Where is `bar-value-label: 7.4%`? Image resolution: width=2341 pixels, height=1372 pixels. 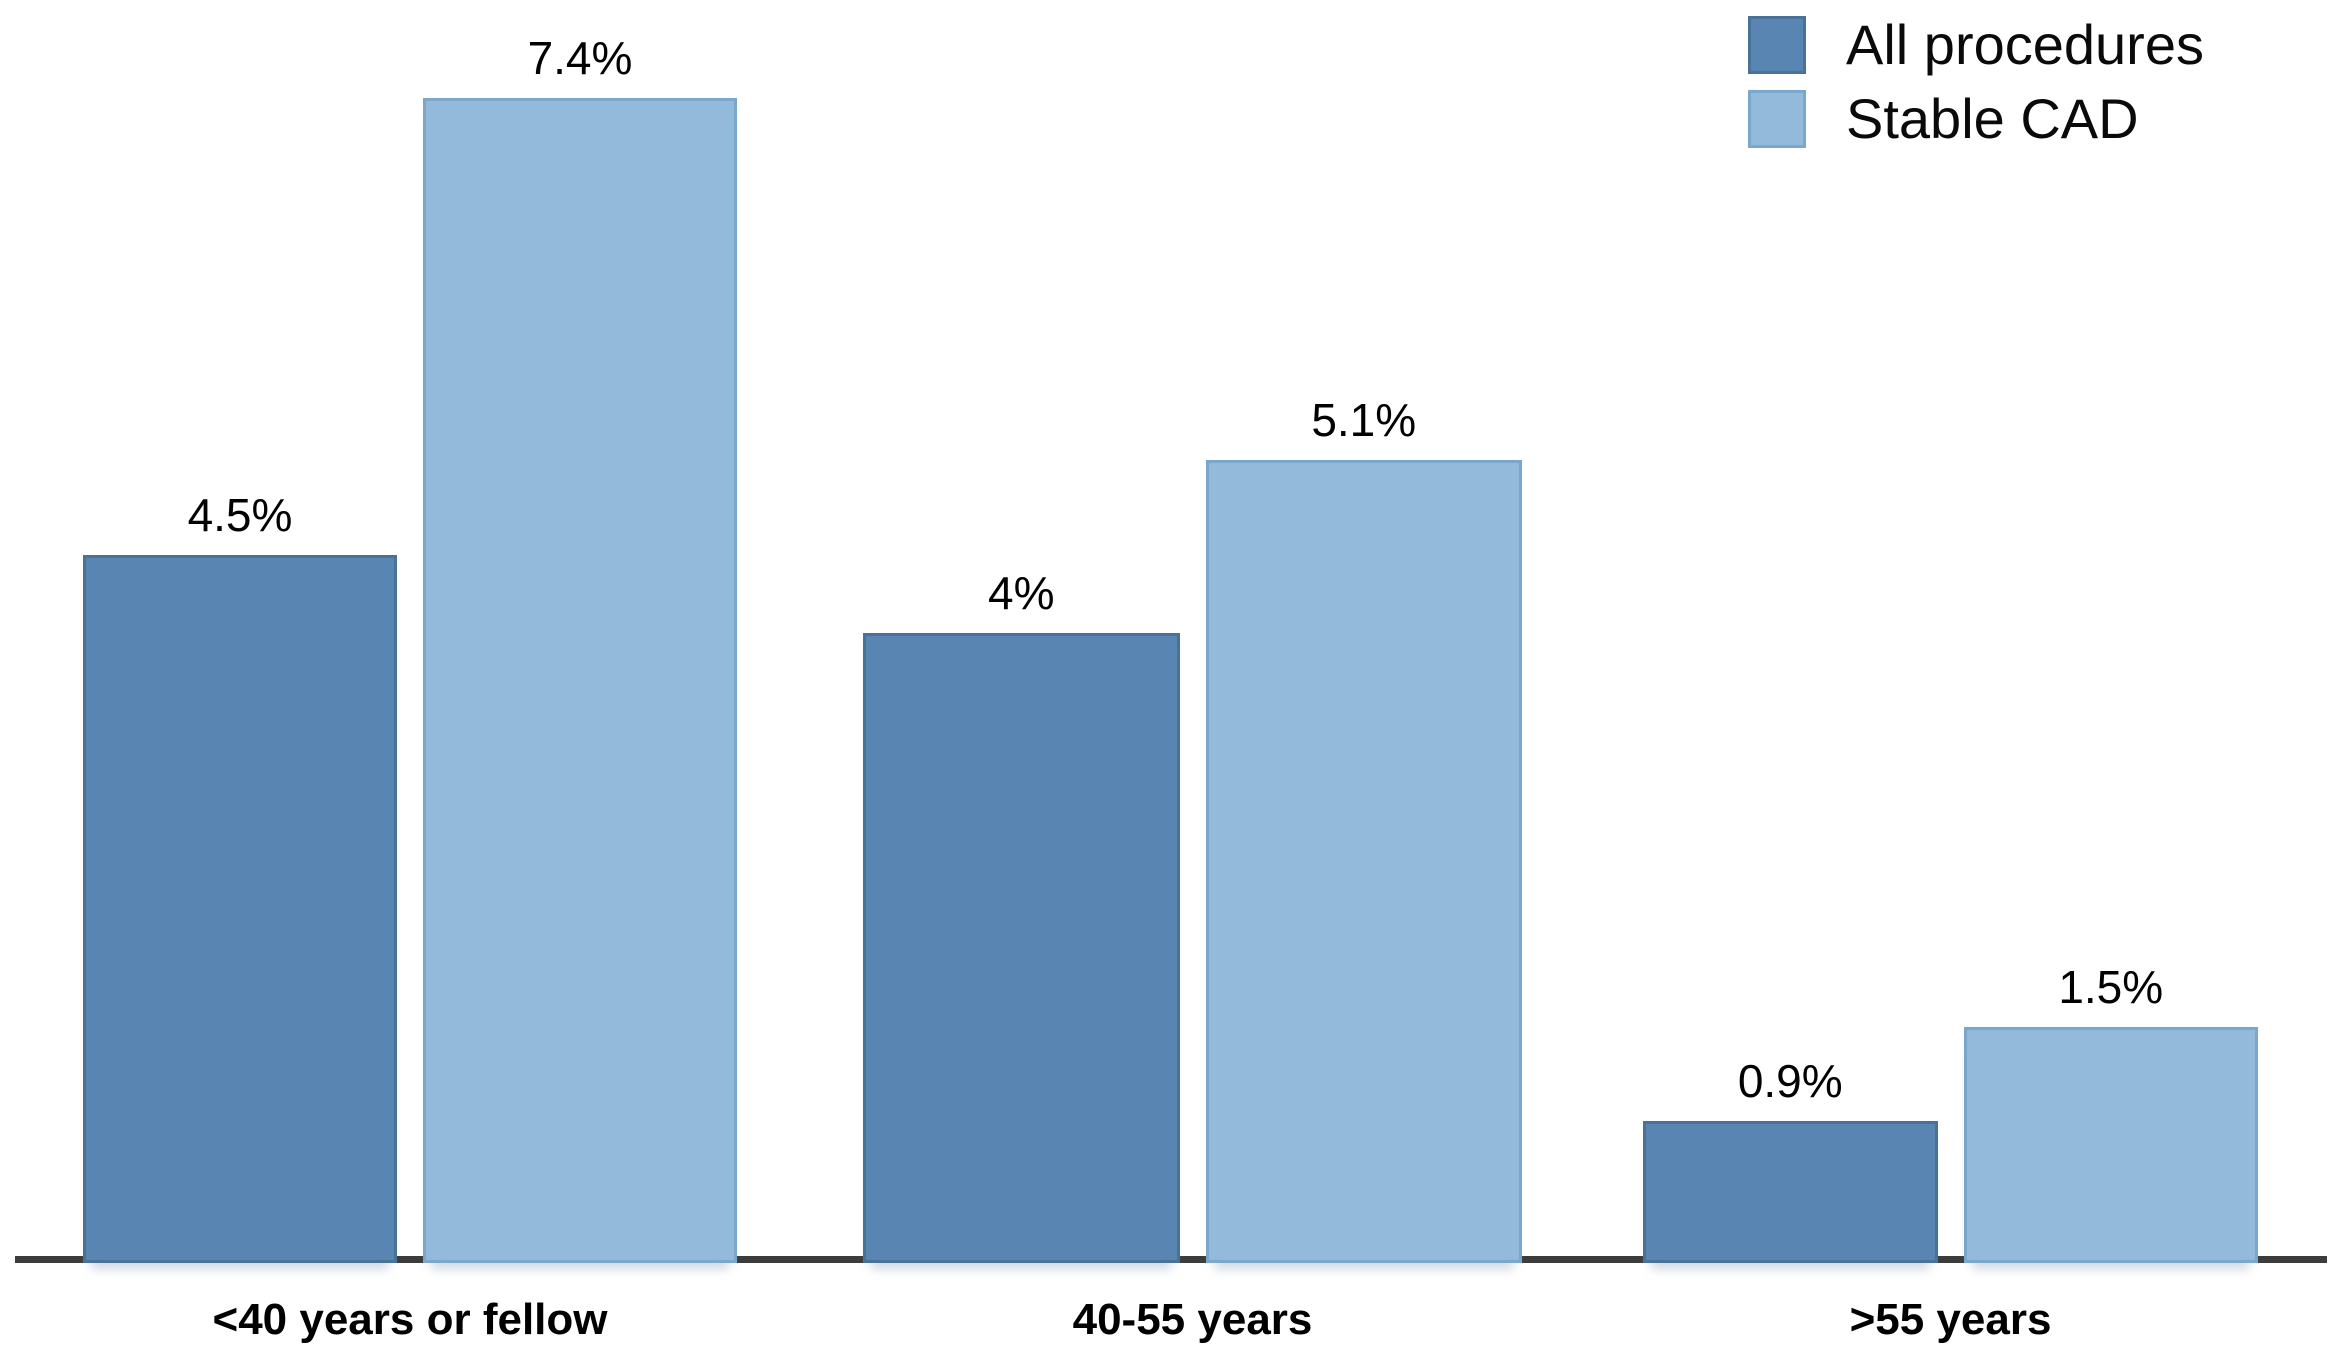 bar-value-label: 7.4% is located at coordinates (580, 58).